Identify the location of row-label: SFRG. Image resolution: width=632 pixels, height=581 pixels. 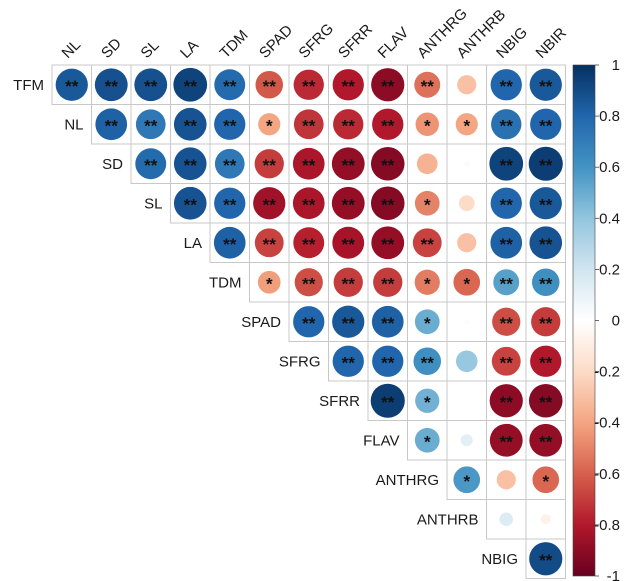
(300, 361).